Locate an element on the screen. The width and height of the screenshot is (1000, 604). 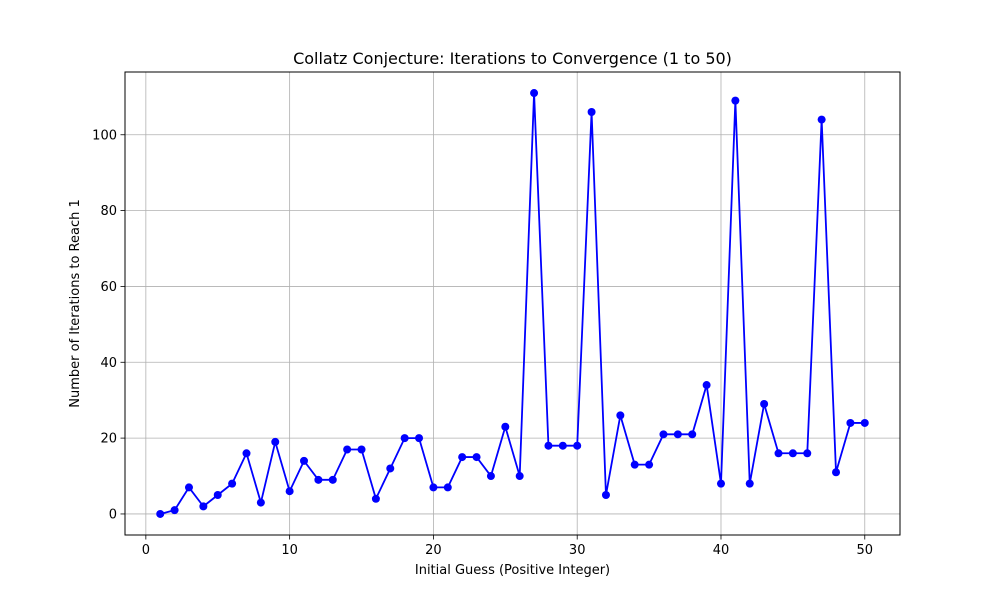
y-tick-label: 0 is located at coordinates (113, 514).